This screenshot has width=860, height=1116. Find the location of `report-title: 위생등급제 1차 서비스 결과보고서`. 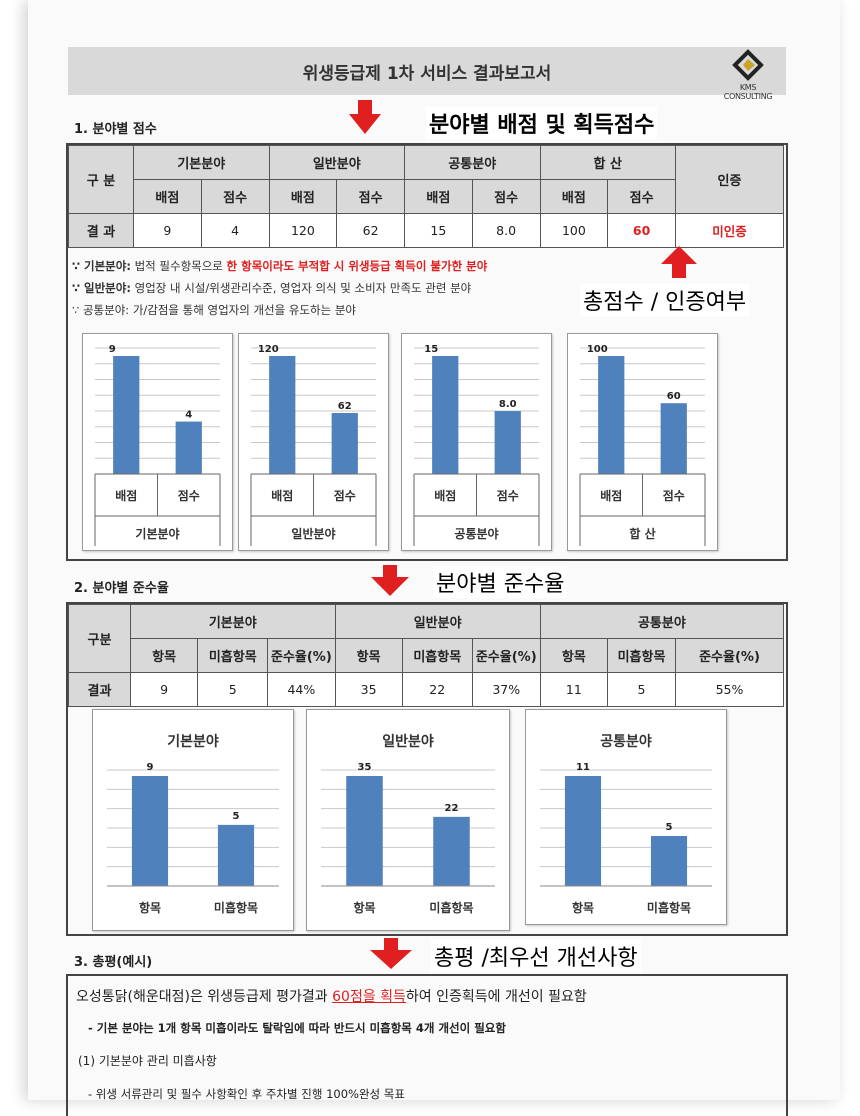

report-title: 위생등급제 1차 서비스 결과보고서 is located at coordinates (427, 74).